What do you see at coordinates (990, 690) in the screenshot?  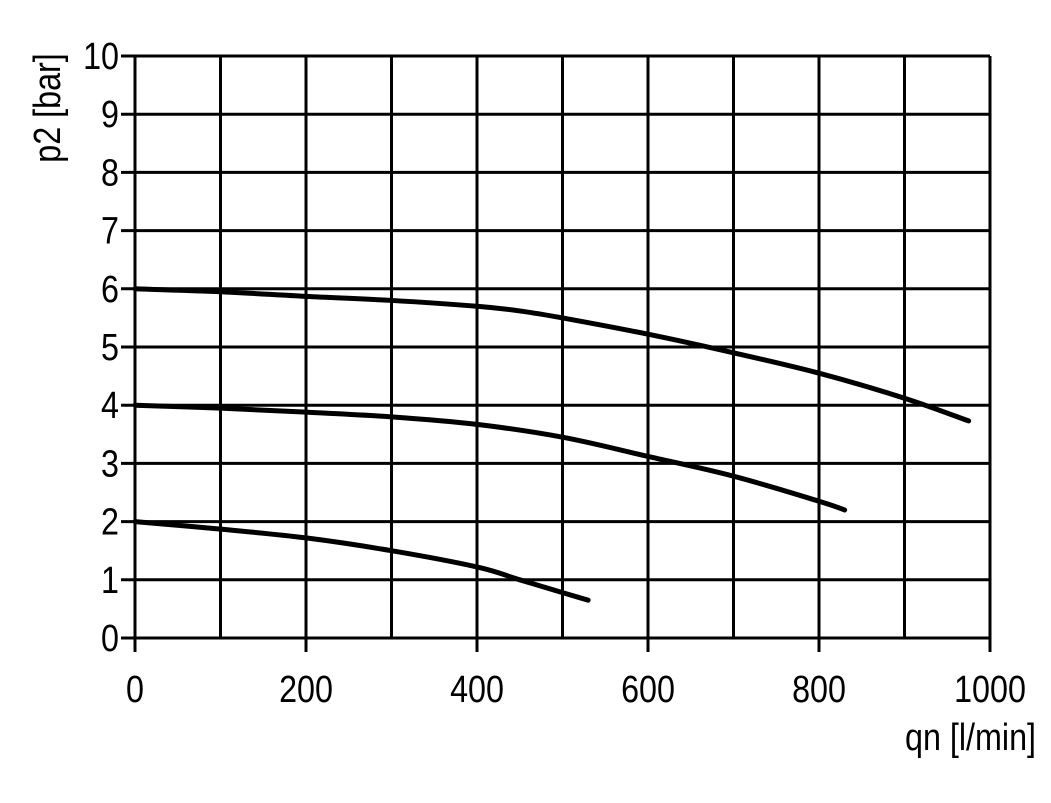 I see `x-tick-label: 1000` at bounding box center [990, 690].